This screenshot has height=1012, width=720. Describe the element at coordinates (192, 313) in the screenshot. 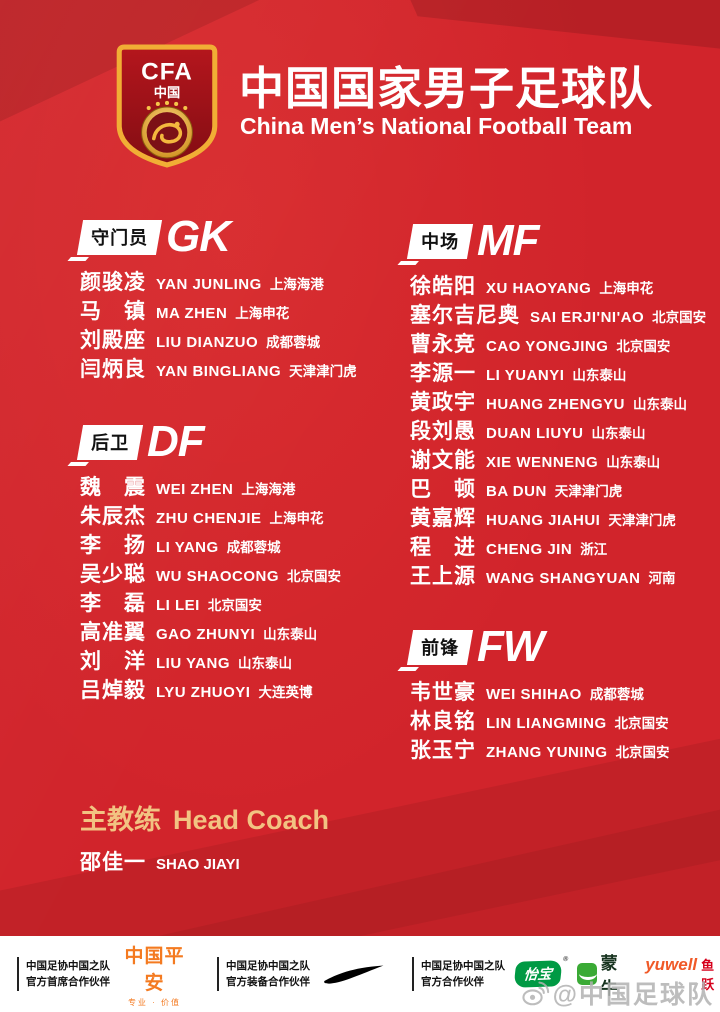

I see `player-pinyin: MA ZHEN` at that location.